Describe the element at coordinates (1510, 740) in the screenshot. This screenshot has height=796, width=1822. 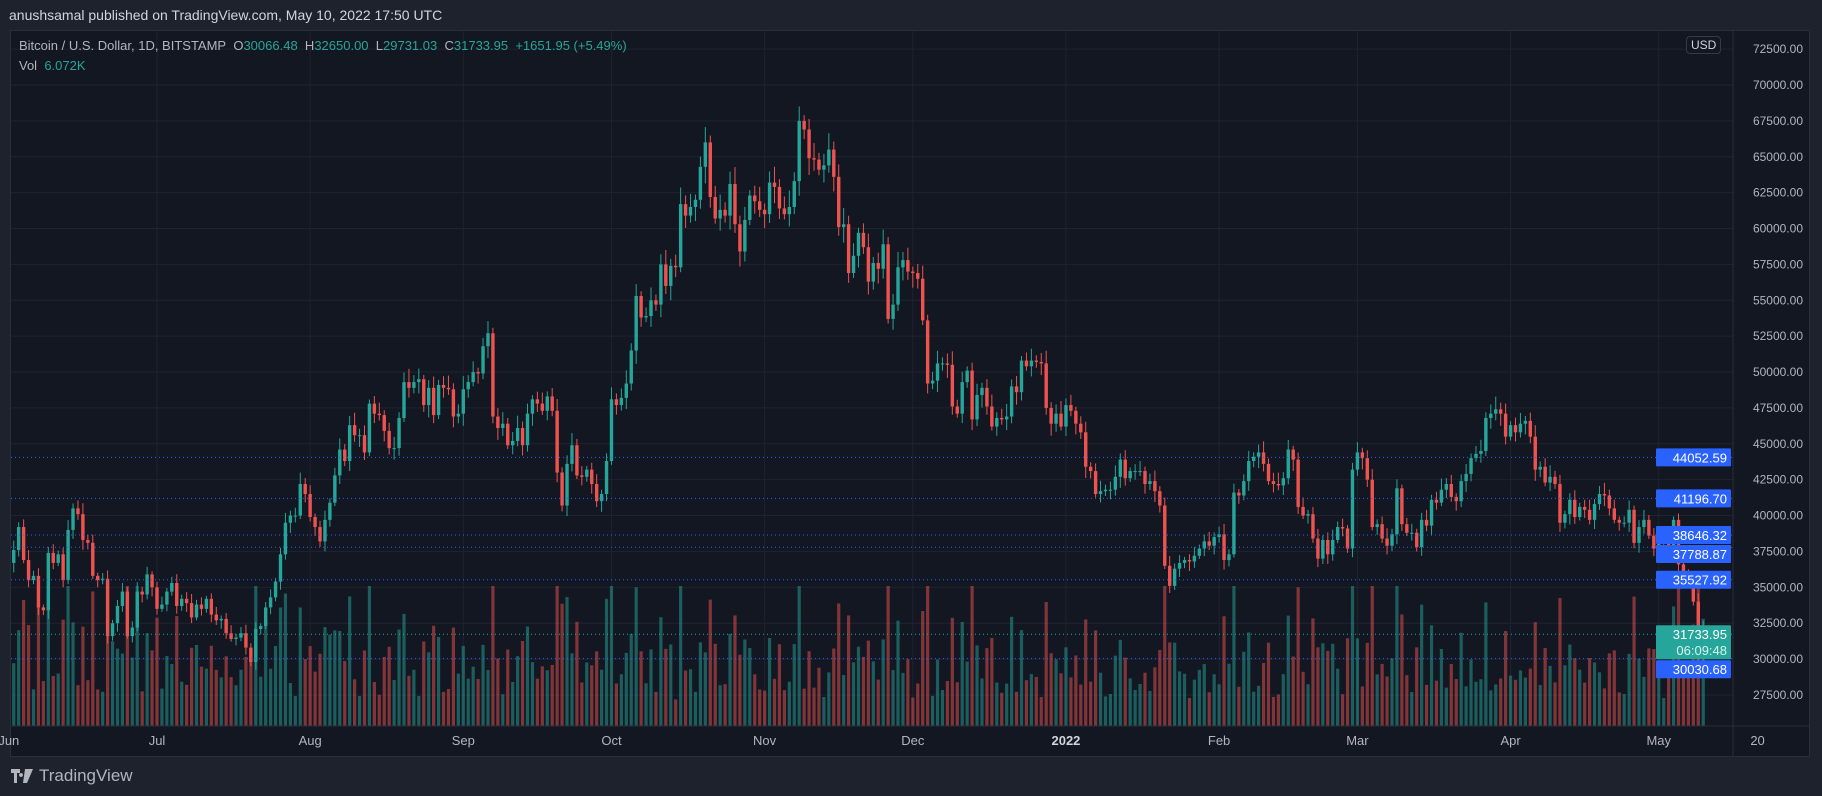
I see `x-tick-label: Apr` at that location.